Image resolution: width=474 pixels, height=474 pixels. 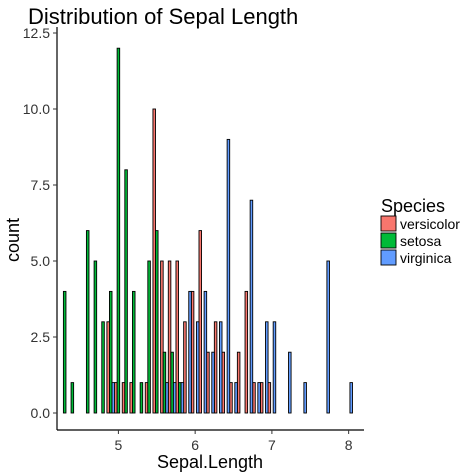 I want to click on x-tick-label: 5, so click(x=119, y=445).